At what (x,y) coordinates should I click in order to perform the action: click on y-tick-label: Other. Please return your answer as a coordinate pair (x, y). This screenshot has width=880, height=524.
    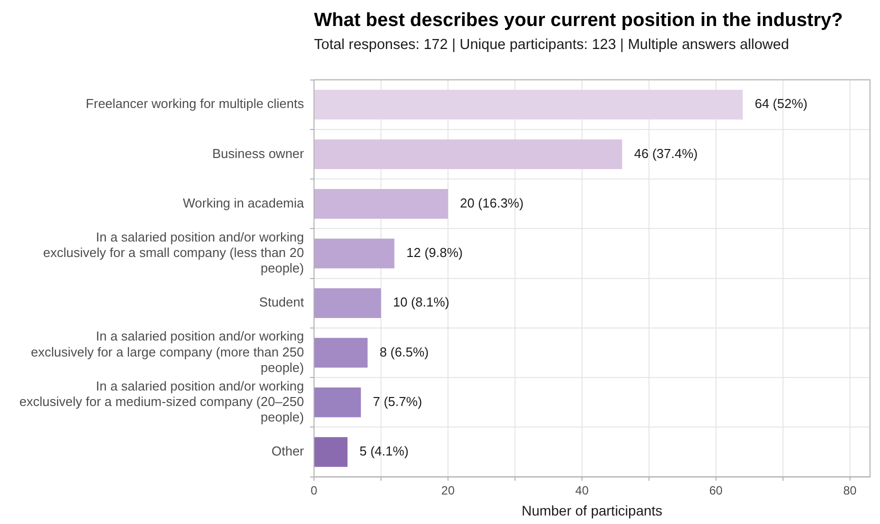
    Looking at the image, I should click on (288, 451).